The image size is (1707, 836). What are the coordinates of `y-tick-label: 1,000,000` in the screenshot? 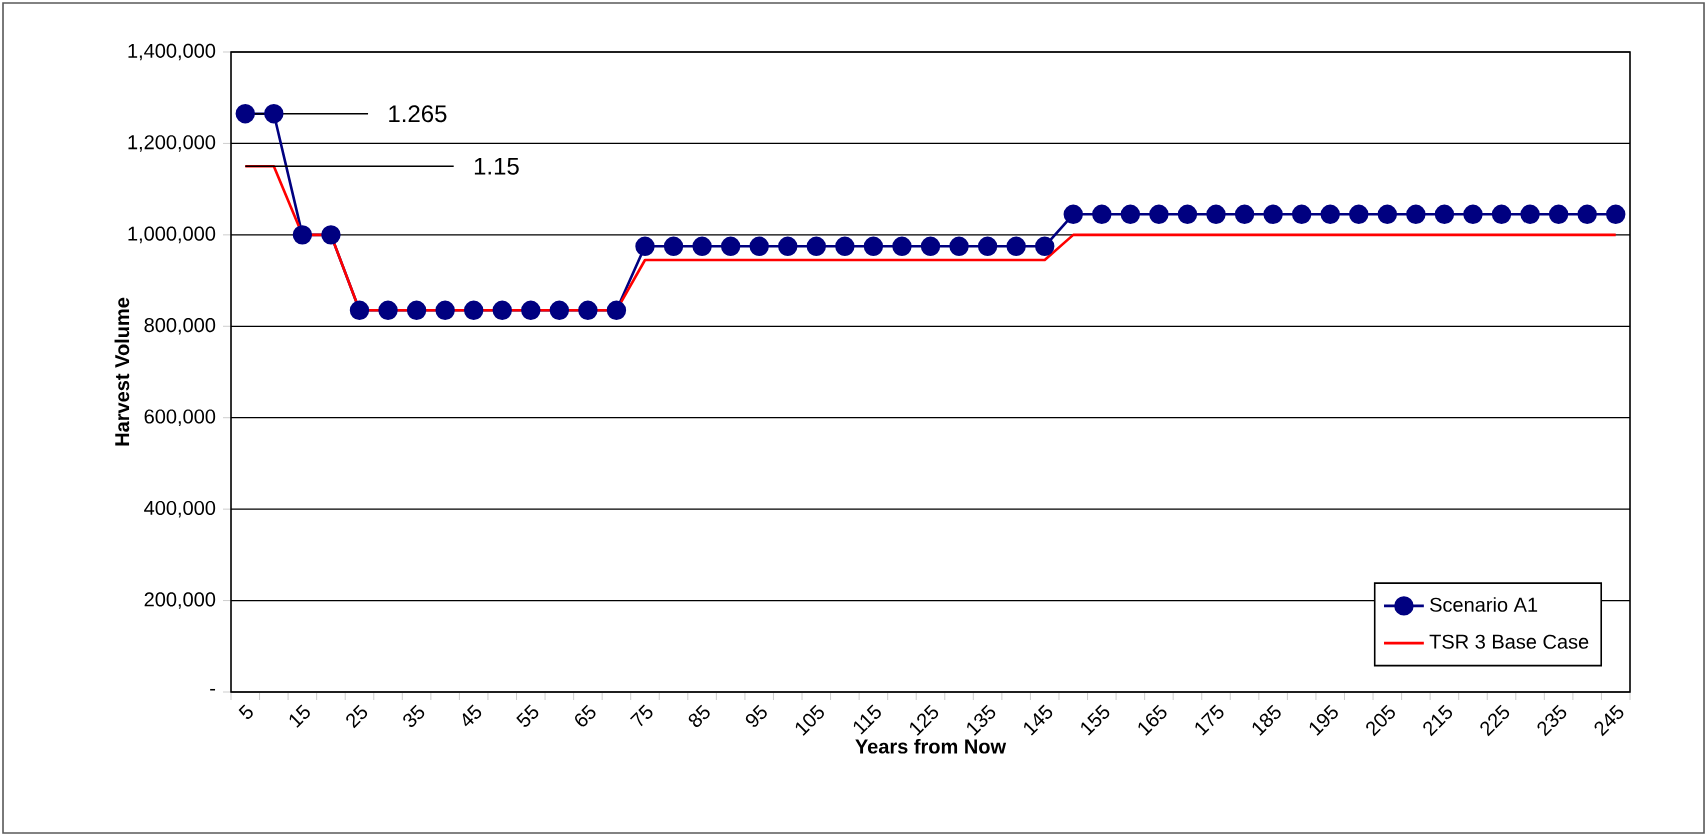 It's located at (172, 235).